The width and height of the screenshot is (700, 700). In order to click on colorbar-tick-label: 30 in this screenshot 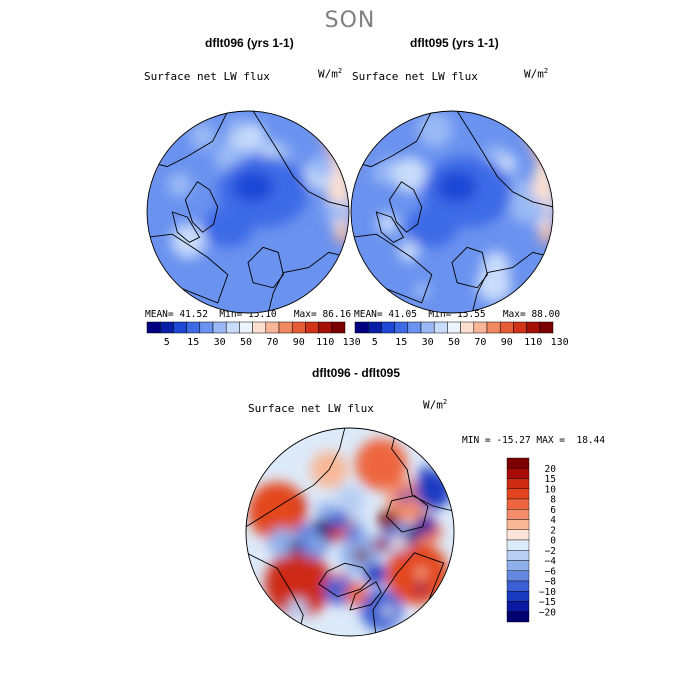, I will do `click(428, 342)`.